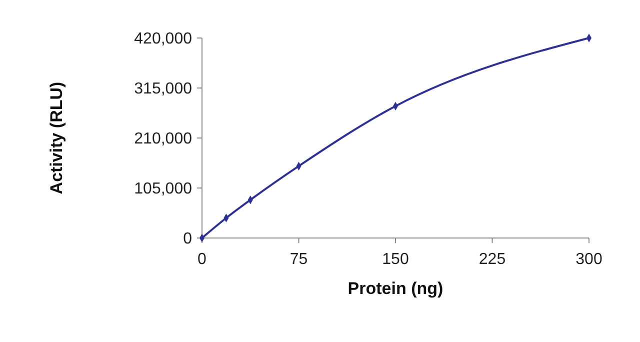 This screenshot has height=342, width=640. What do you see at coordinates (163, 139) in the screenshot?
I see `y-tick-label: 210,000` at bounding box center [163, 139].